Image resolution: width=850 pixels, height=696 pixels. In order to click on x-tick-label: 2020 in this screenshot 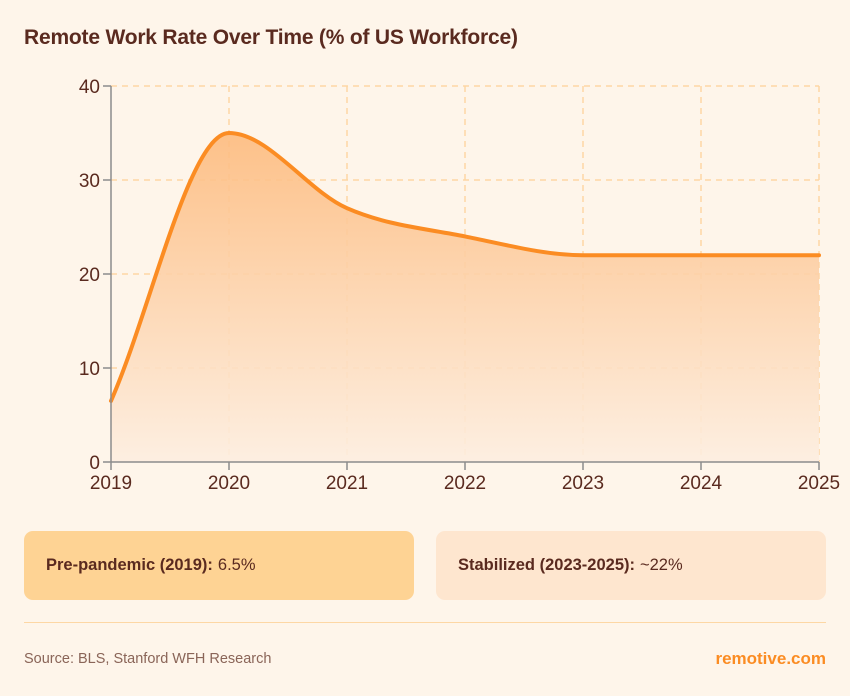, I will do `click(229, 483)`.